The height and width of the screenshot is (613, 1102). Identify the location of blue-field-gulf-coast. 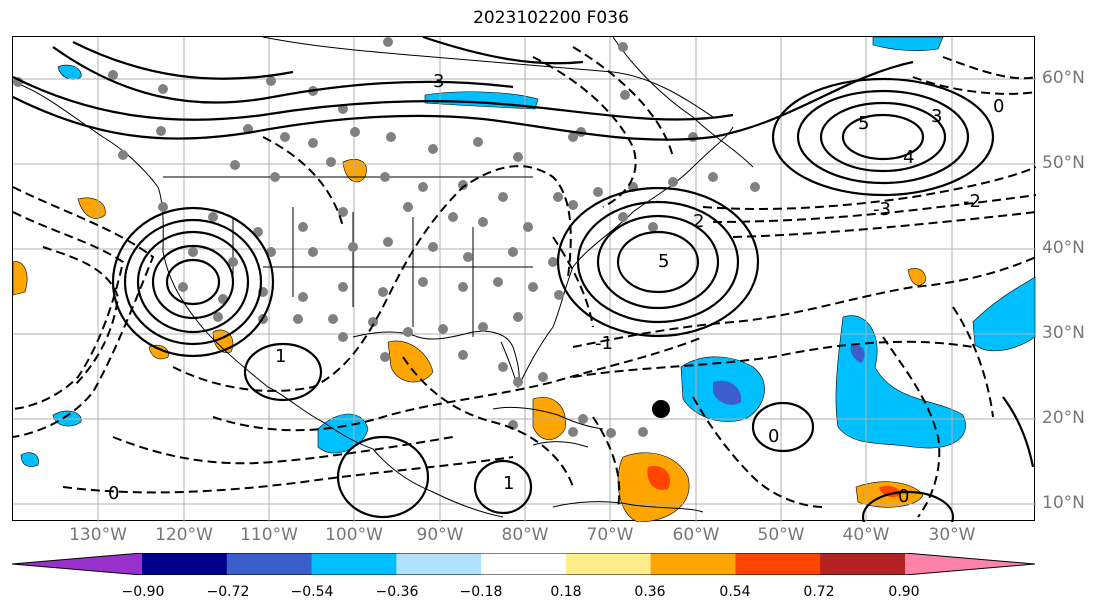
(343, 433).